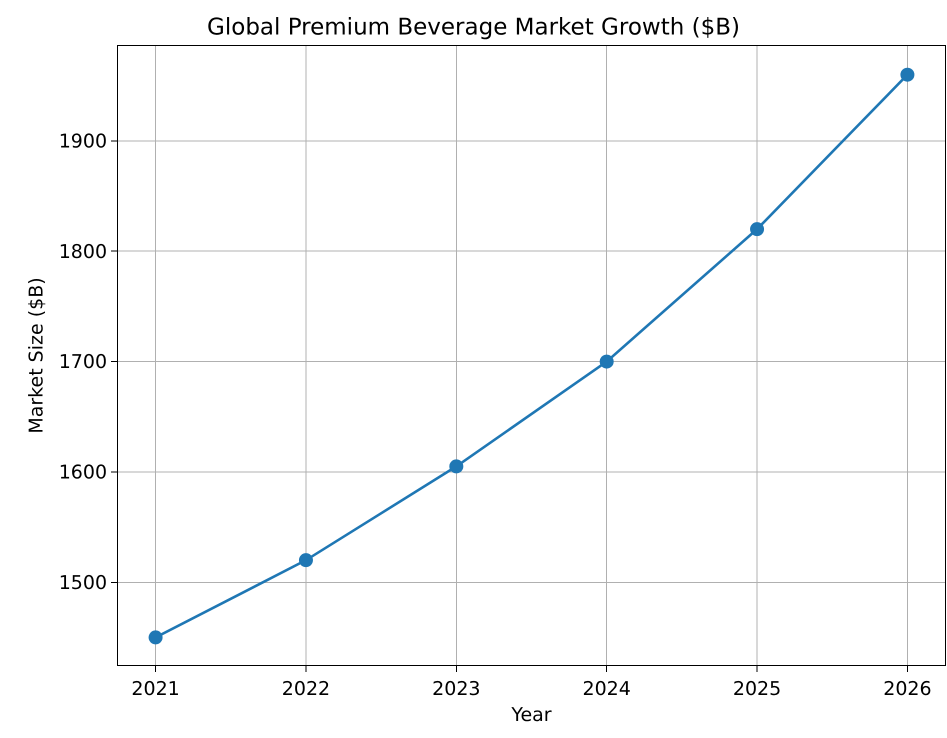 This screenshot has height=738, width=947. Describe the element at coordinates (83, 473) in the screenshot. I see `y-tick-label: 1600` at that location.